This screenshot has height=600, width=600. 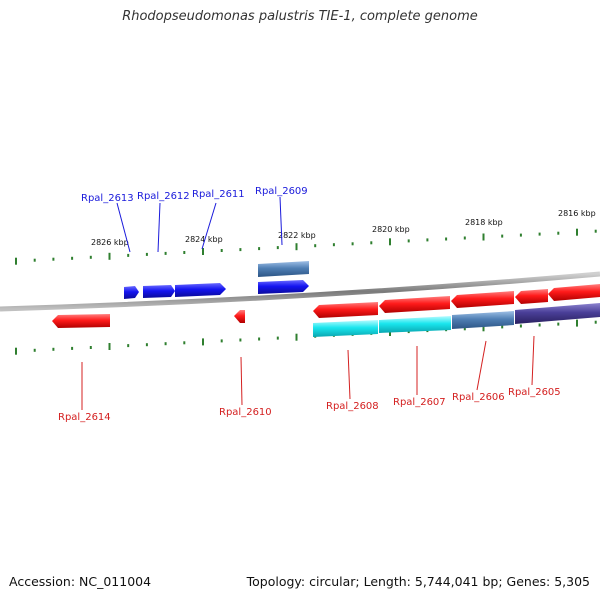 I want to click on gene-rpal-2605-b, so click(x=574, y=292).